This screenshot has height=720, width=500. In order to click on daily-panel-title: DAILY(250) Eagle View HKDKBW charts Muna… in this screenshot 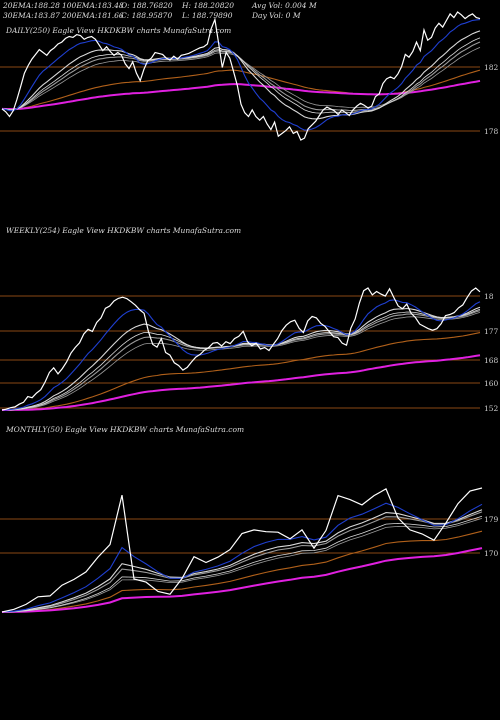, I will do `click(119, 30)`.